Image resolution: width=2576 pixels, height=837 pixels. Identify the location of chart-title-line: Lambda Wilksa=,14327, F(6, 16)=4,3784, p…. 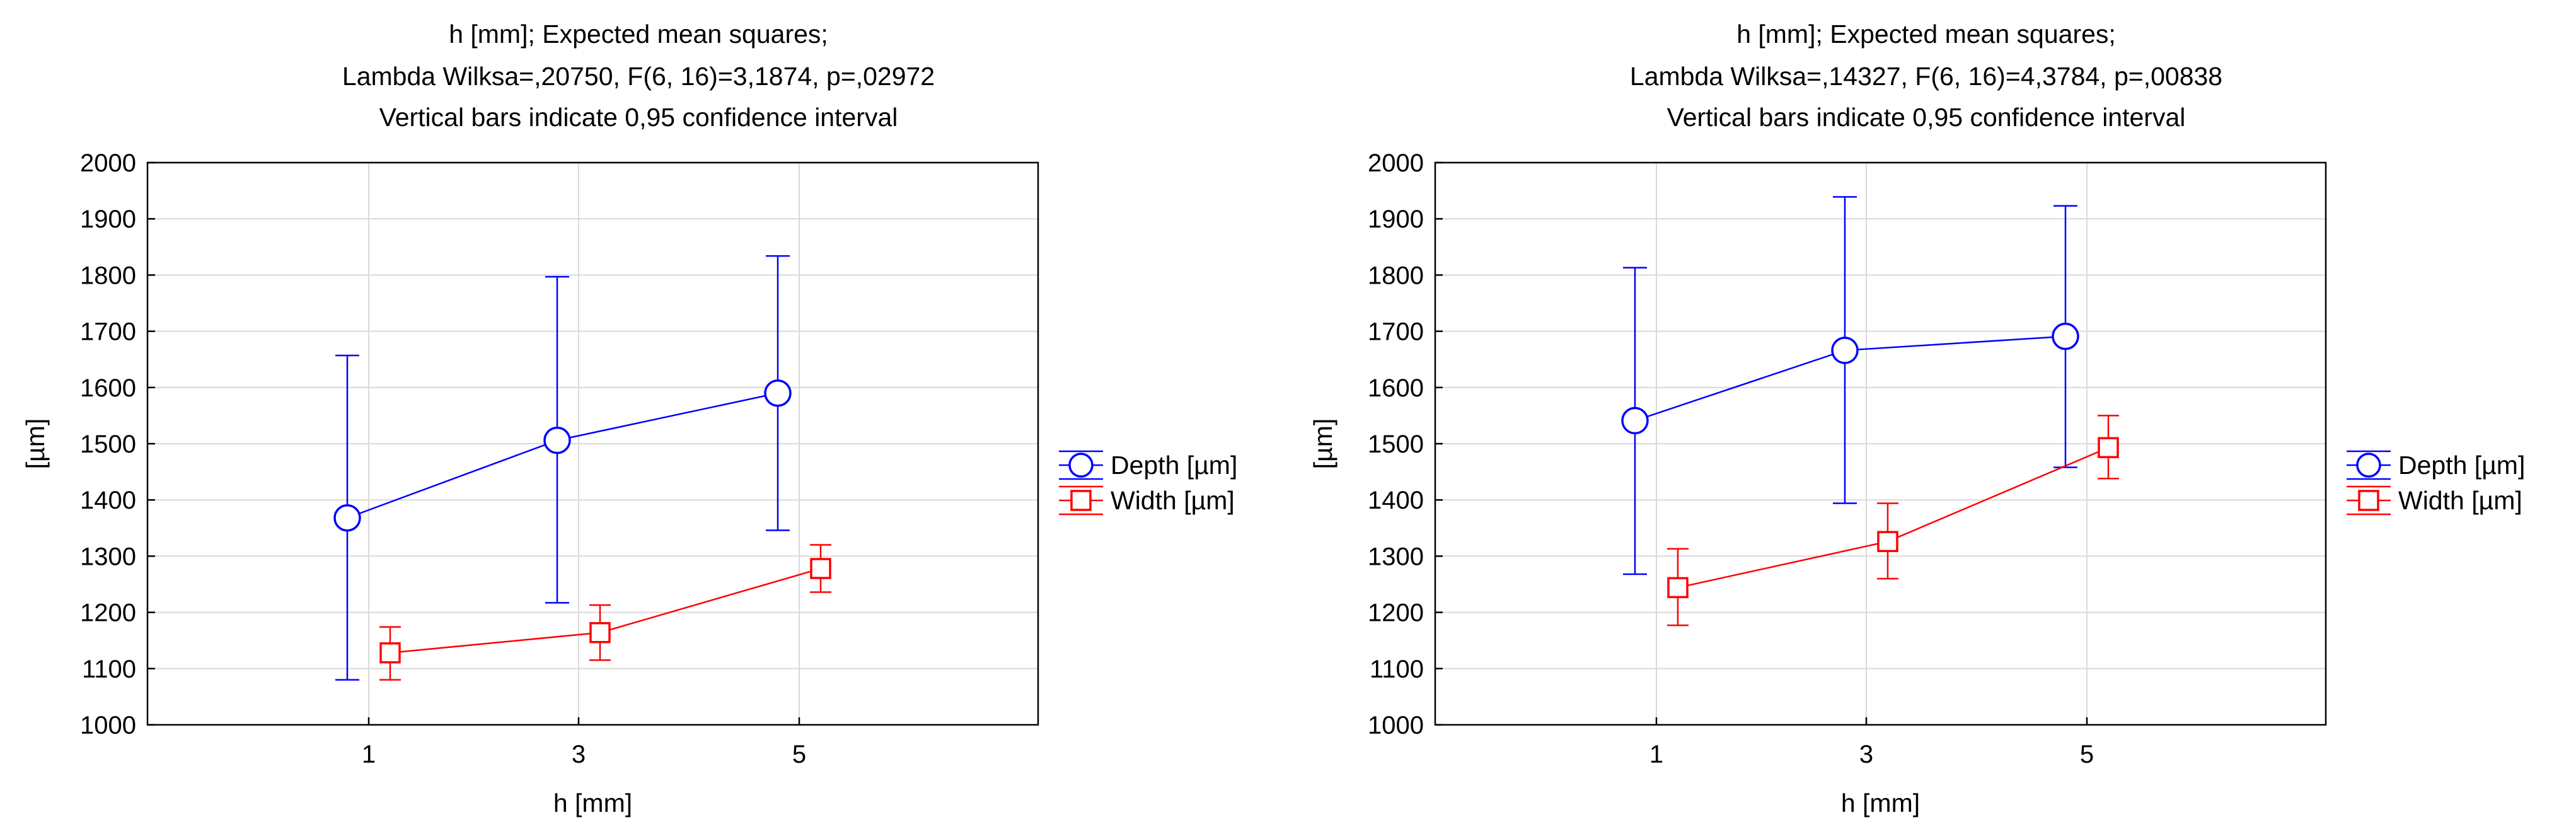
(1926, 76).